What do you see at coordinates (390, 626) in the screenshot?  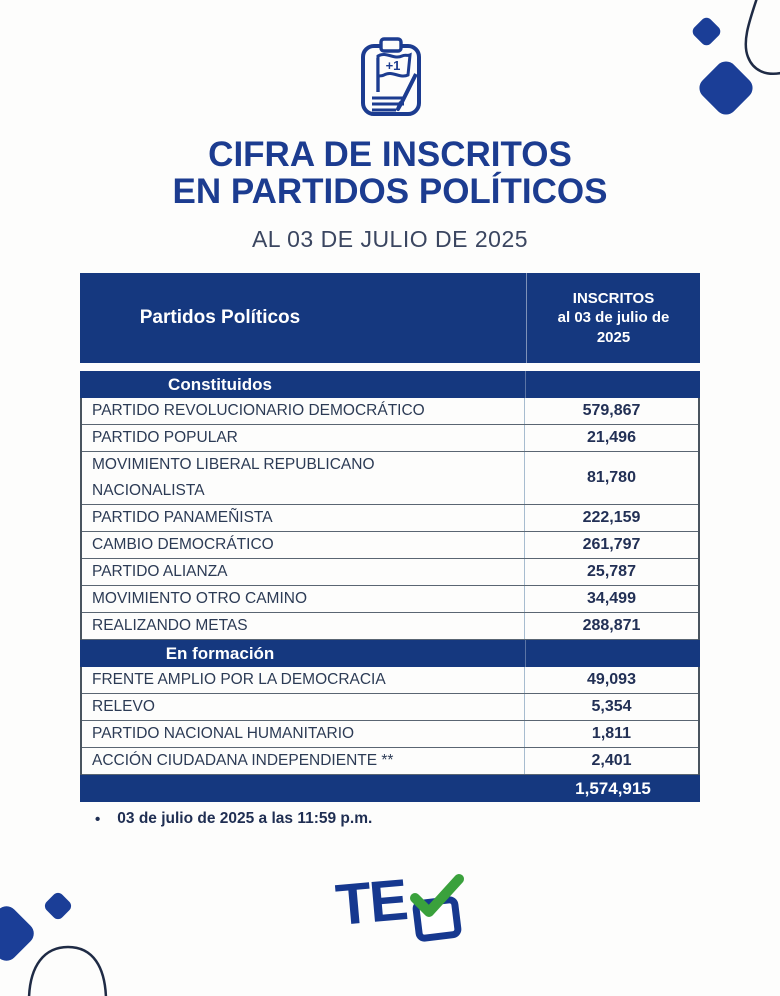 I see `table-row: REALIZANDO METAS 288,871` at bounding box center [390, 626].